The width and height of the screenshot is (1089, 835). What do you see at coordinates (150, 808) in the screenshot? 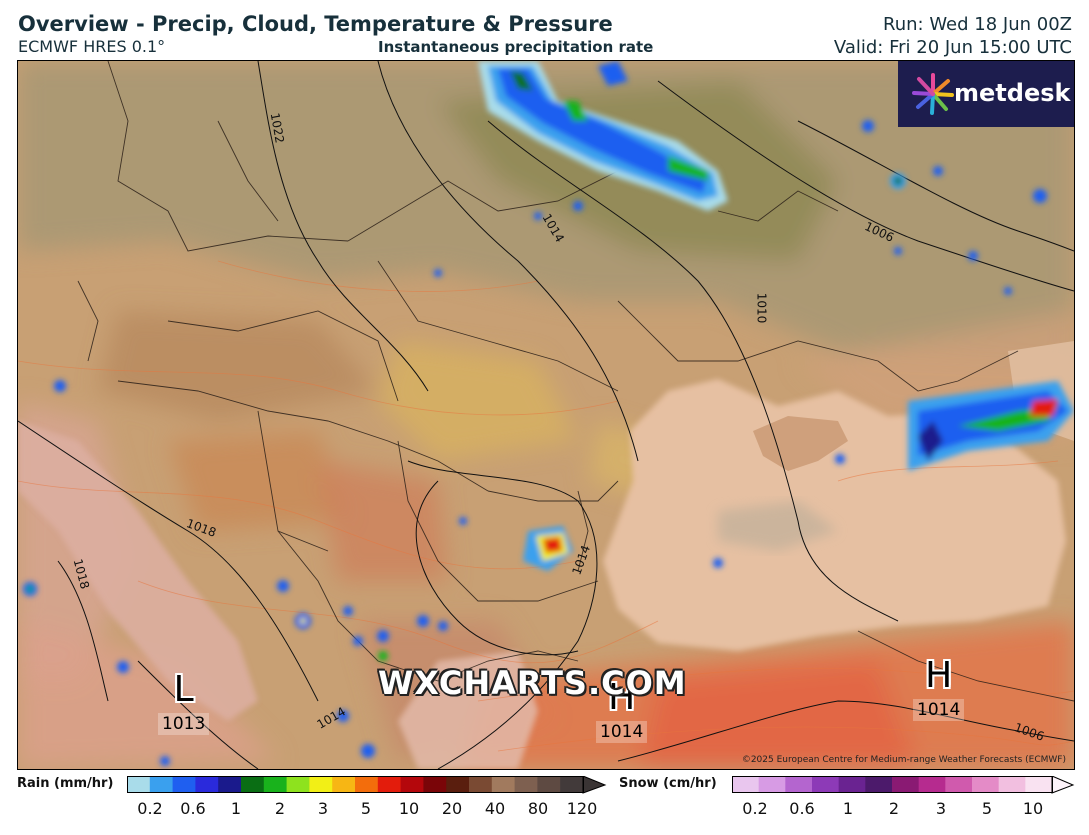
I see `rain-tick: 0.2` at bounding box center [150, 808].